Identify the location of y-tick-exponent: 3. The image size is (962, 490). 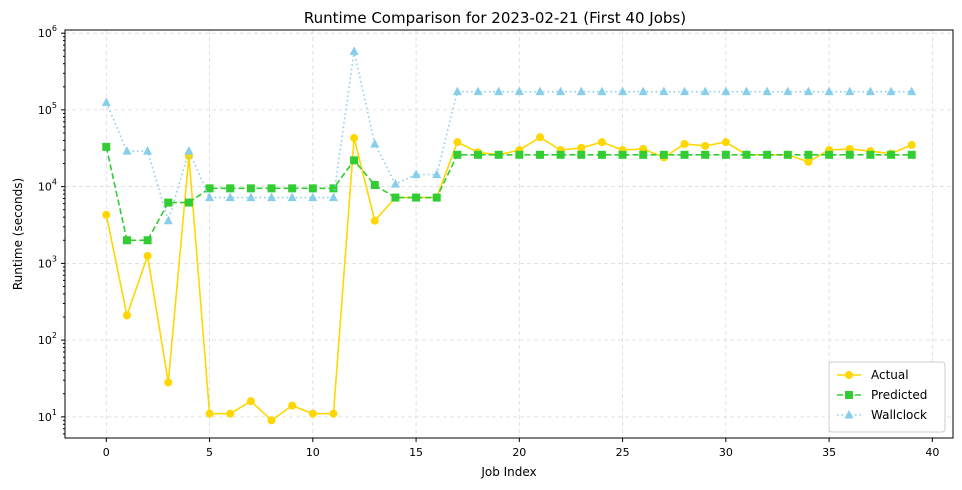
(54, 258).